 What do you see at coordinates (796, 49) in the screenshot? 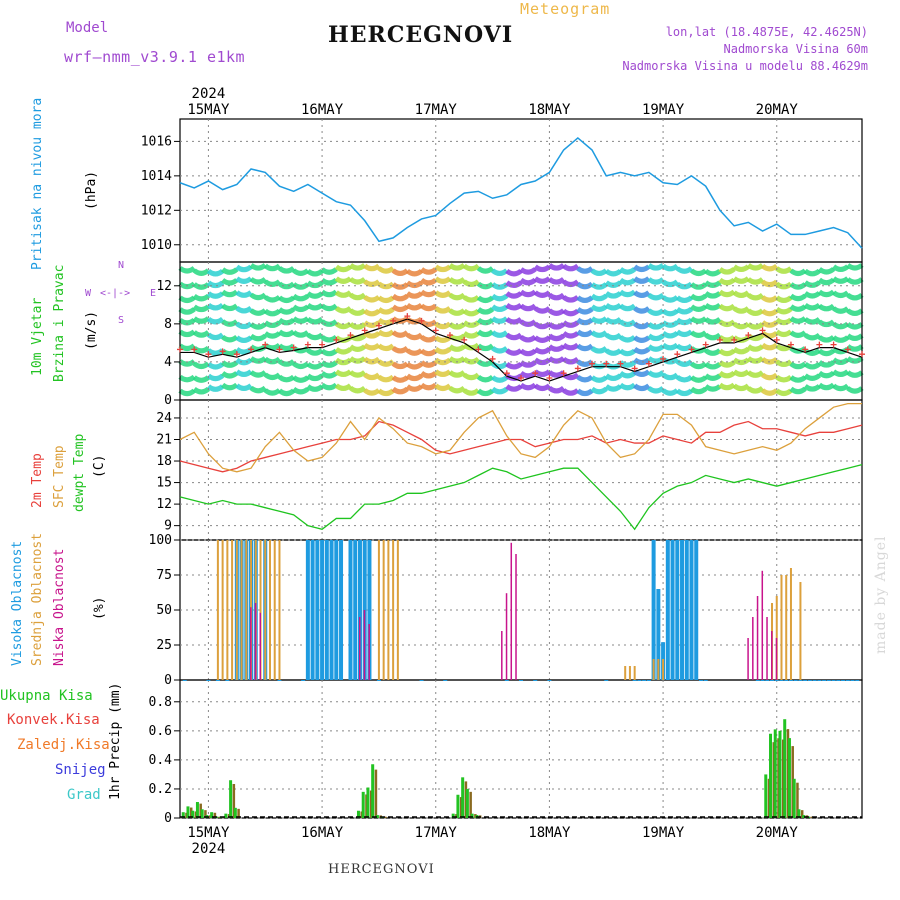
I see `elevation-label: Nadmorska Visina 60m` at bounding box center [796, 49].